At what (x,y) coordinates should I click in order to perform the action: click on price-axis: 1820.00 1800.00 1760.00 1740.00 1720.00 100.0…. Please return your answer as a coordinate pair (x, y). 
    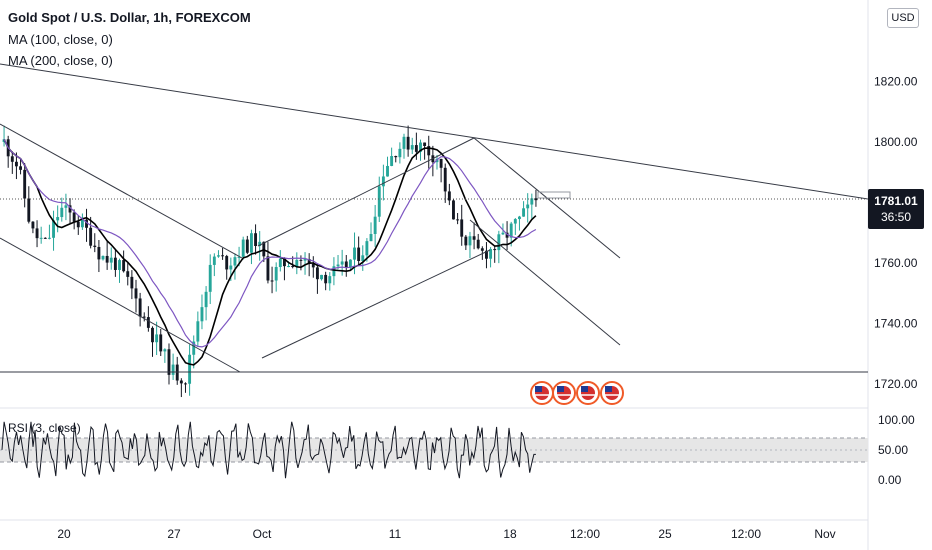
    Looking at the image, I should click on (896, 281).